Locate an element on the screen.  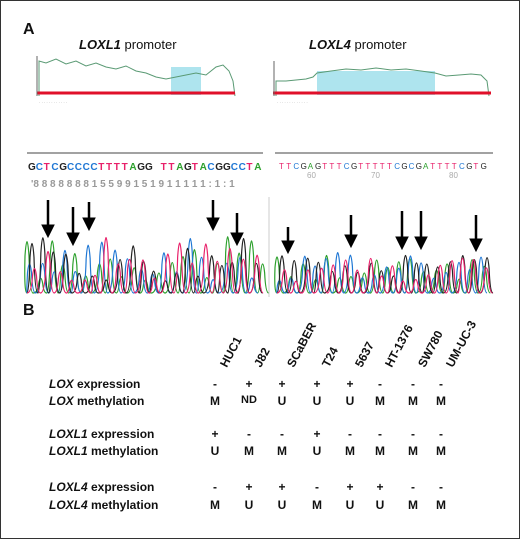
loxl1-profile-line is located at coordinates (137, 77).